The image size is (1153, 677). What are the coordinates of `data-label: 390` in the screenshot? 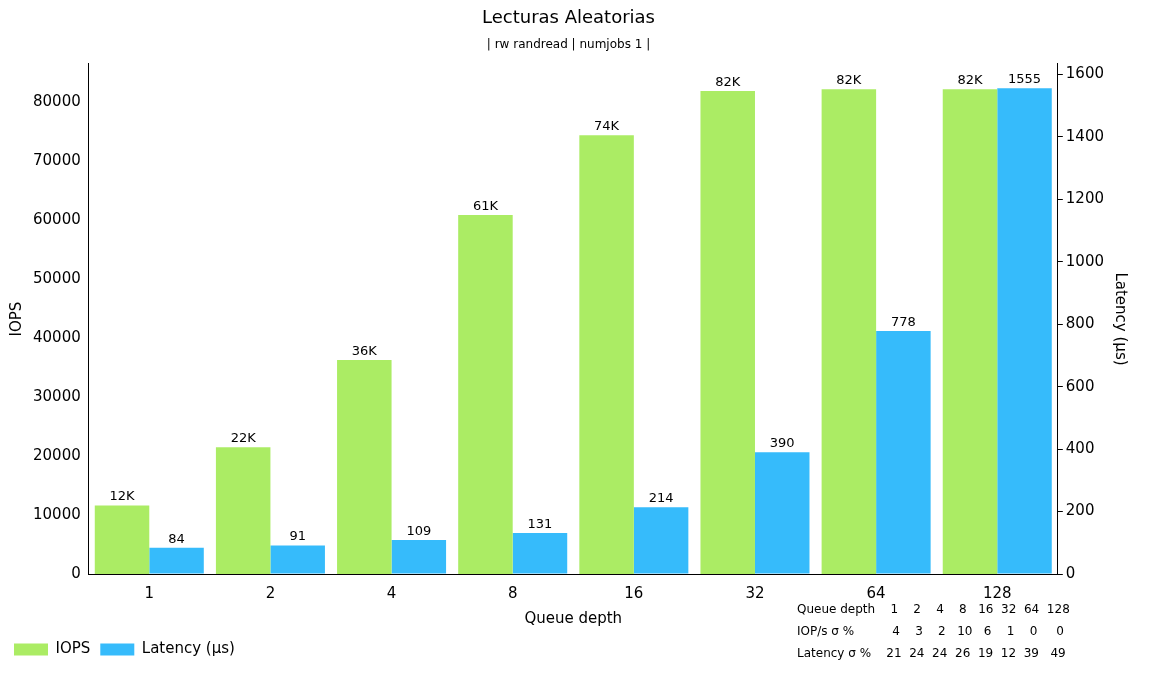 It's located at (782, 443).